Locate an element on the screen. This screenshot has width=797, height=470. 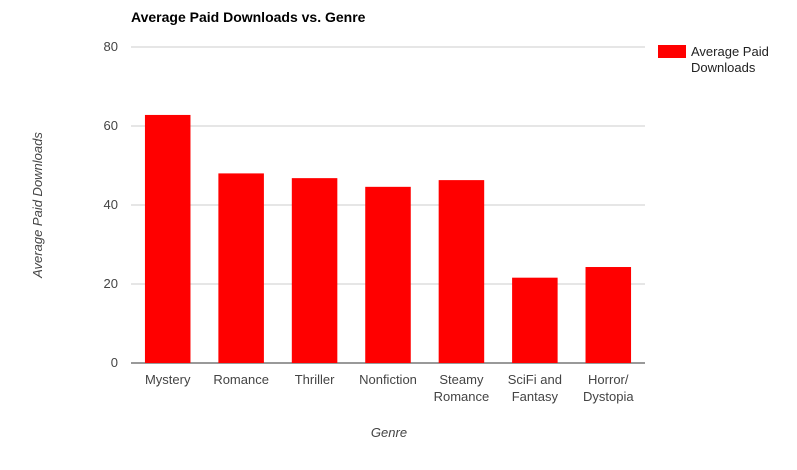
legend-label: Average Paid Downloads is located at coordinates (730, 59).